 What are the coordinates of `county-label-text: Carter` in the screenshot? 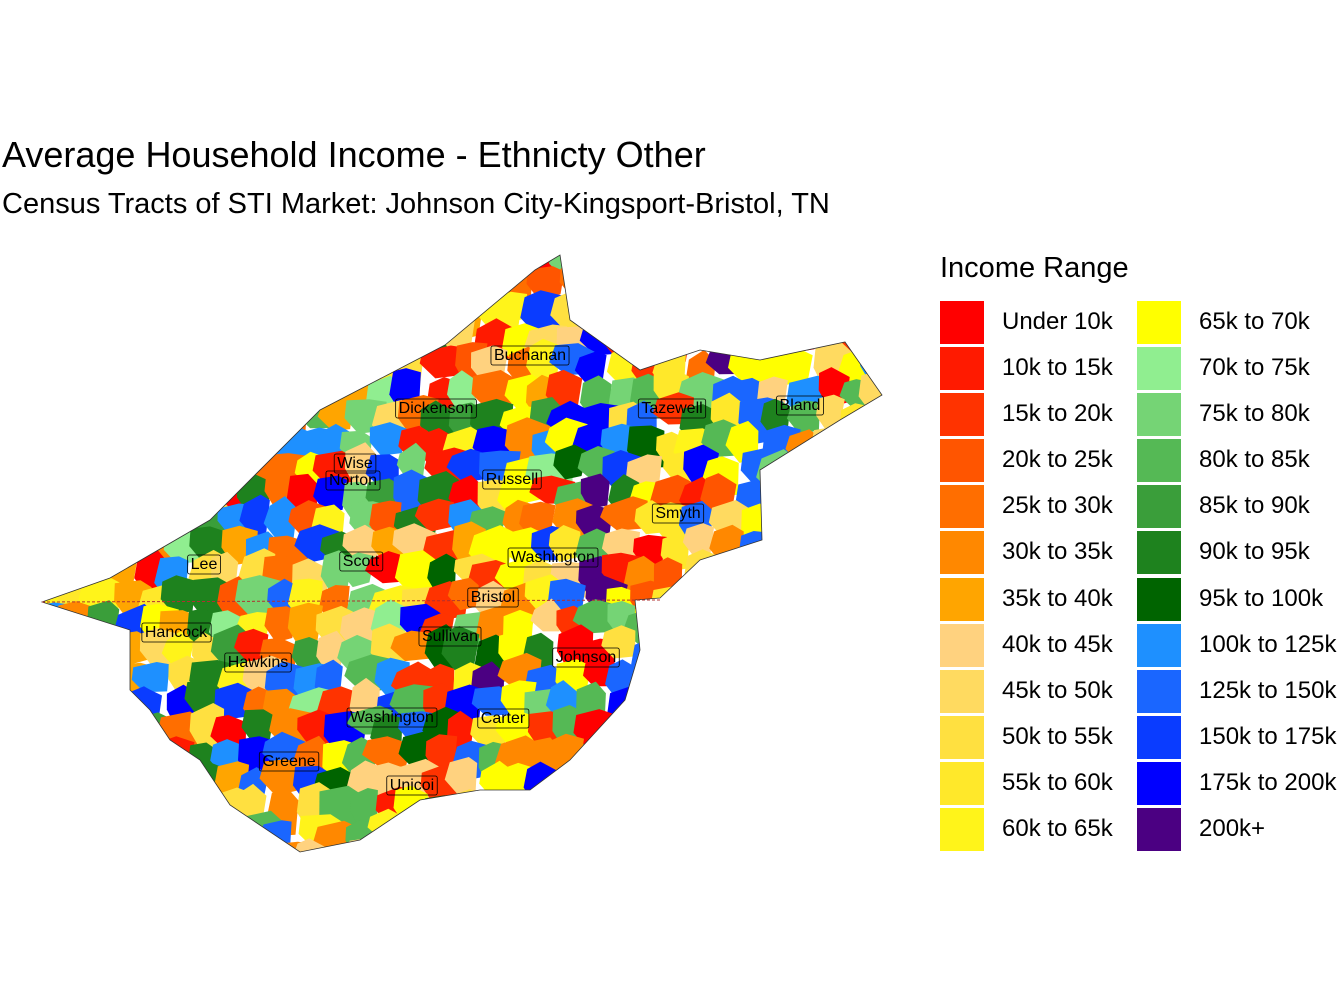 It's located at (503, 718).